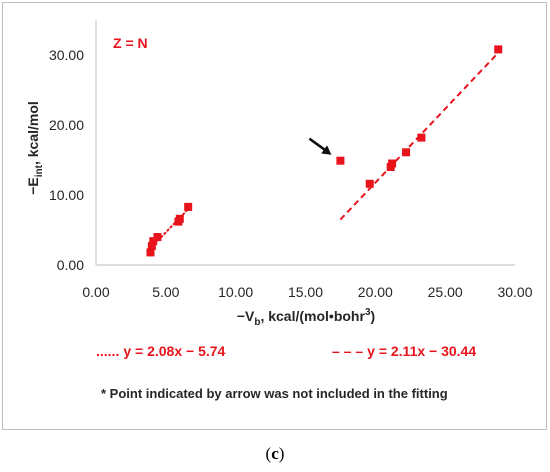  Describe the element at coordinates (305, 292) in the screenshot. I see `x-tick-label: 15.00` at that location.